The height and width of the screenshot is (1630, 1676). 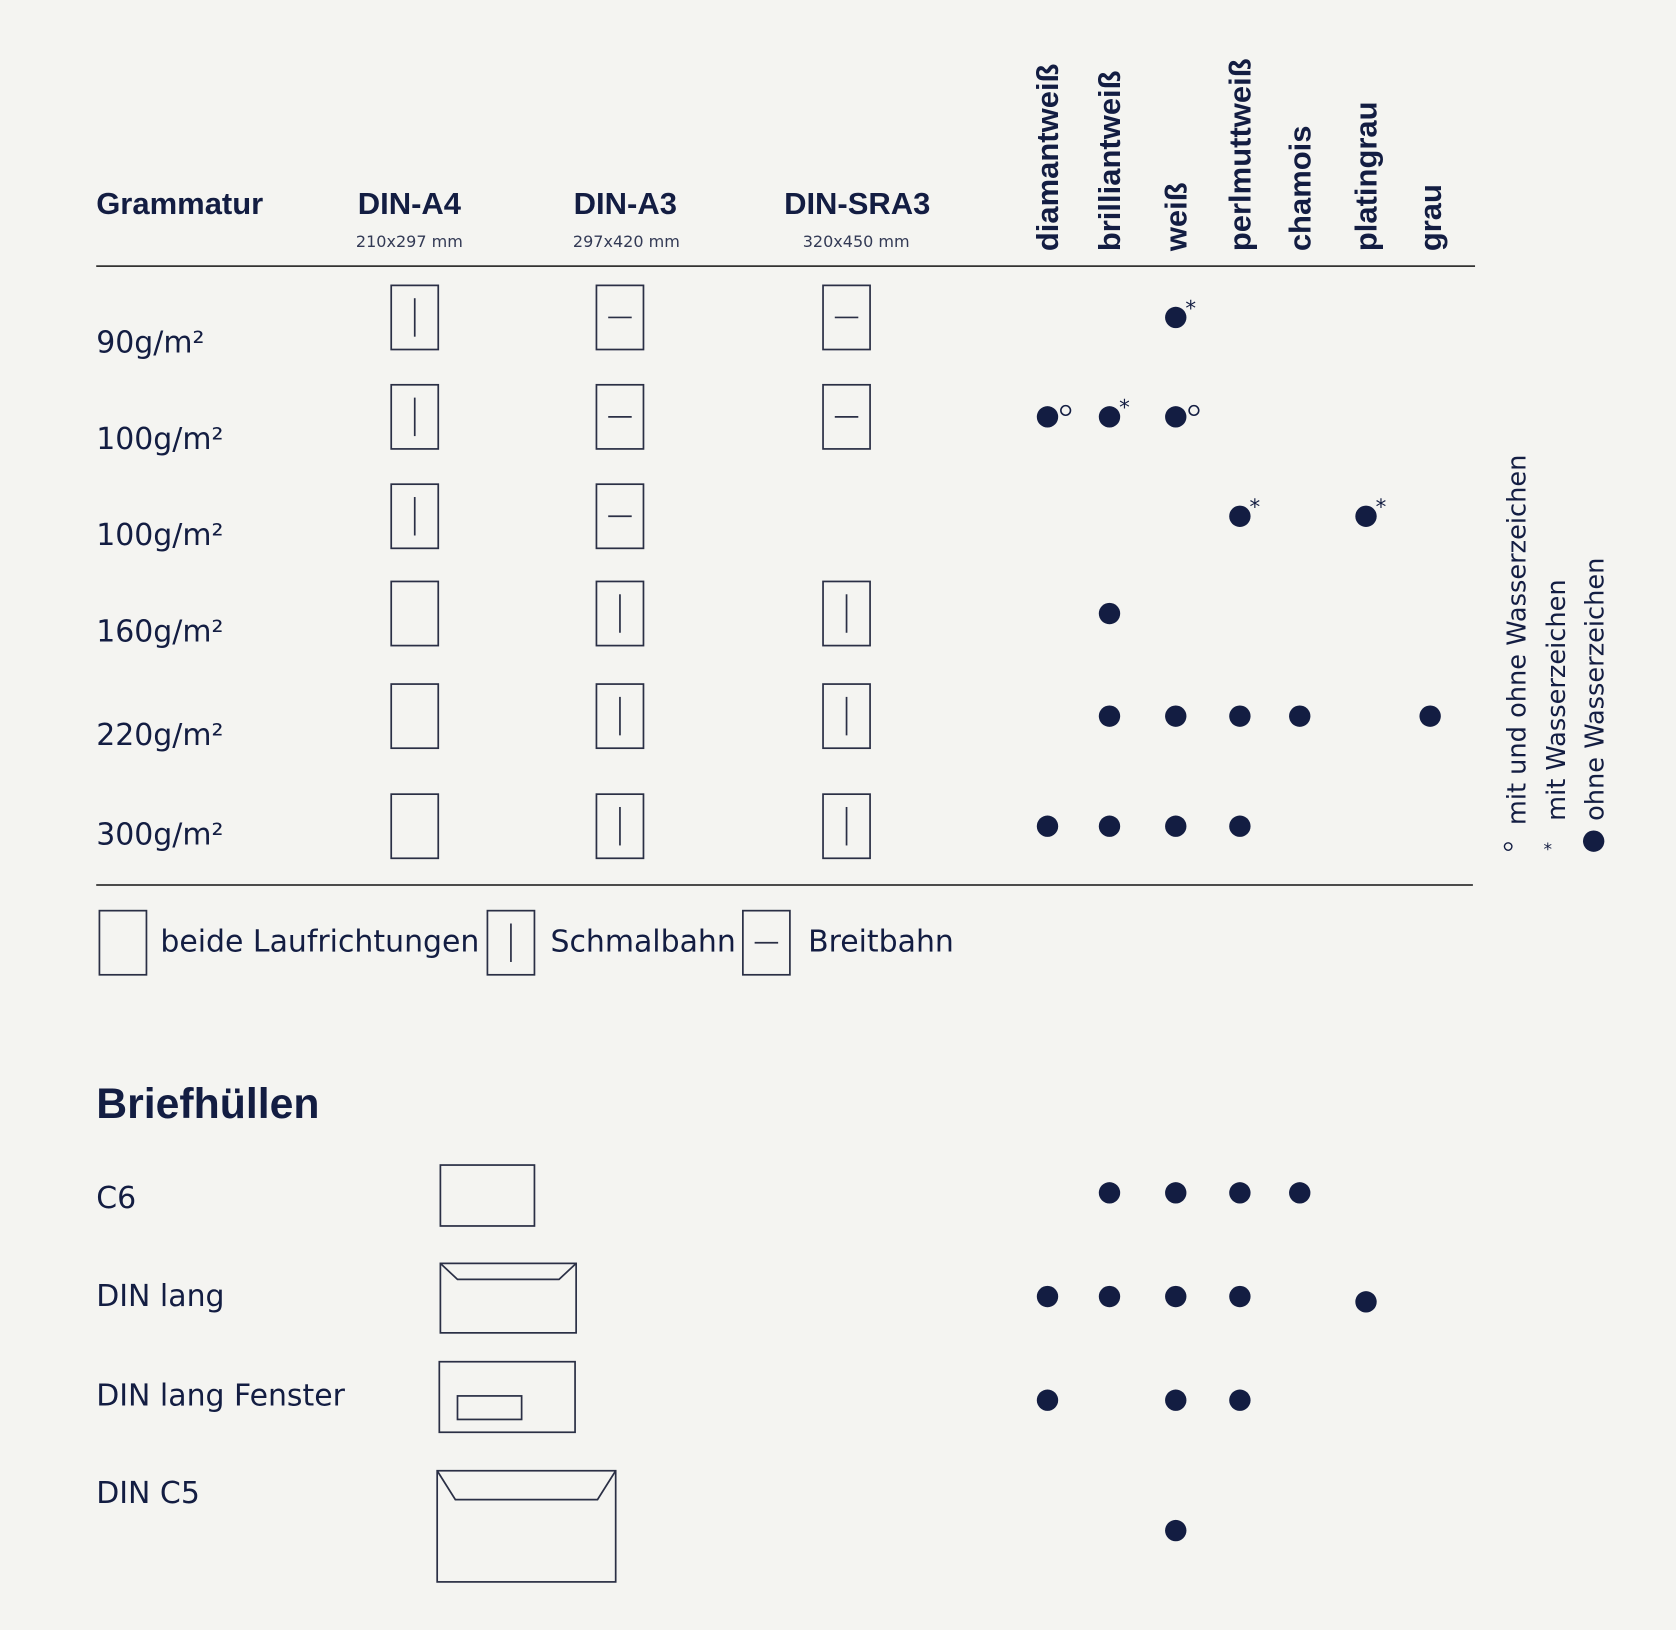 What do you see at coordinates (741, 518) in the screenshot?
I see `table-row: 100g/m² * *` at bounding box center [741, 518].